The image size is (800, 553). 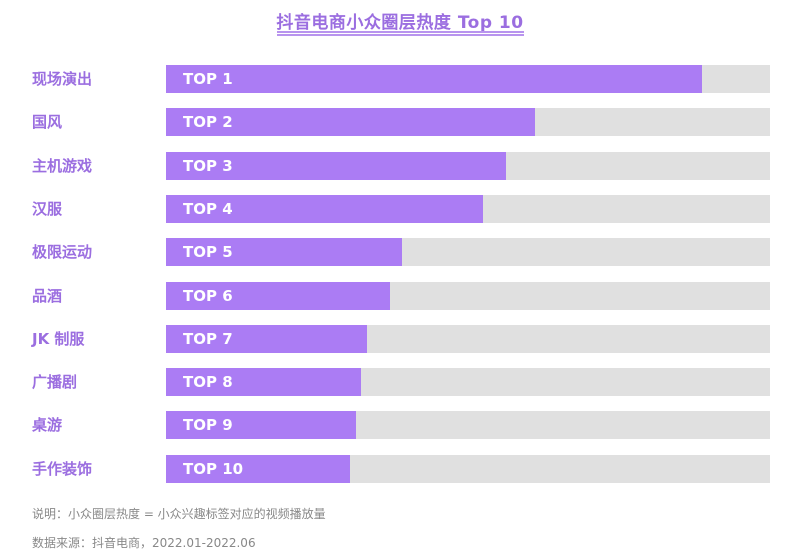 What do you see at coordinates (468, 382) in the screenshot?
I see `bar-track: TOP 8` at bounding box center [468, 382].